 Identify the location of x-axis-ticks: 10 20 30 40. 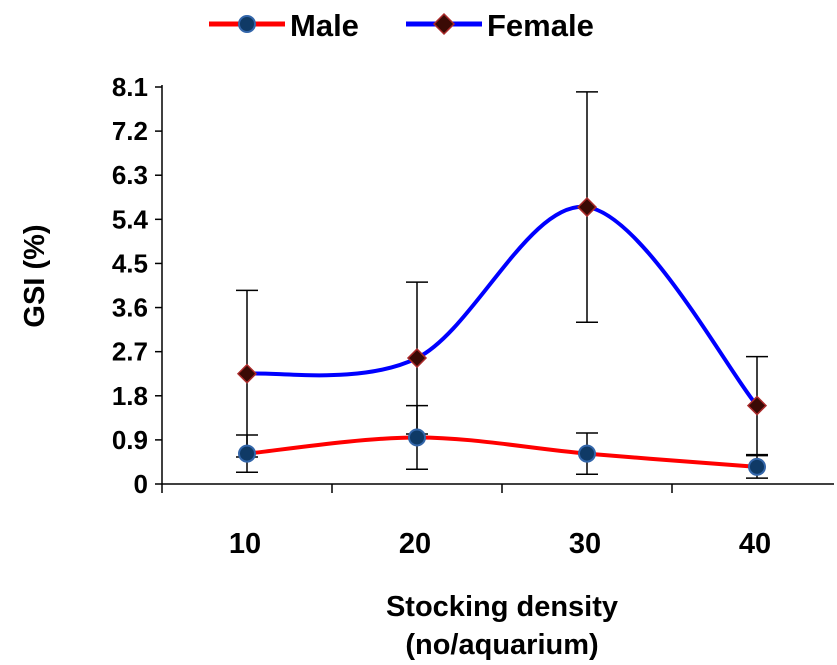
(466, 522).